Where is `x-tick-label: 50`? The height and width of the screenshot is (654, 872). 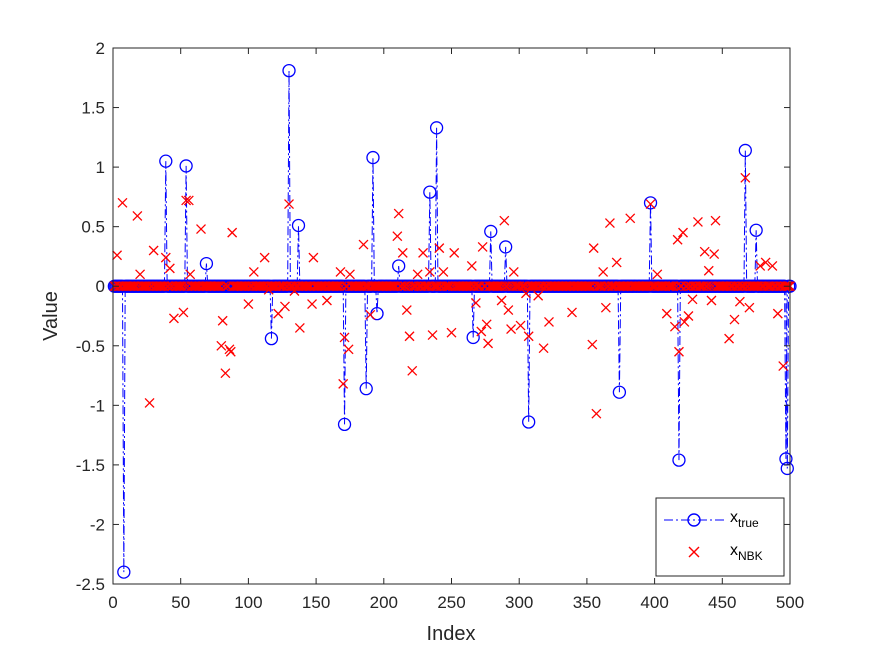 x-tick-label: 50 is located at coordinates (180, 602).